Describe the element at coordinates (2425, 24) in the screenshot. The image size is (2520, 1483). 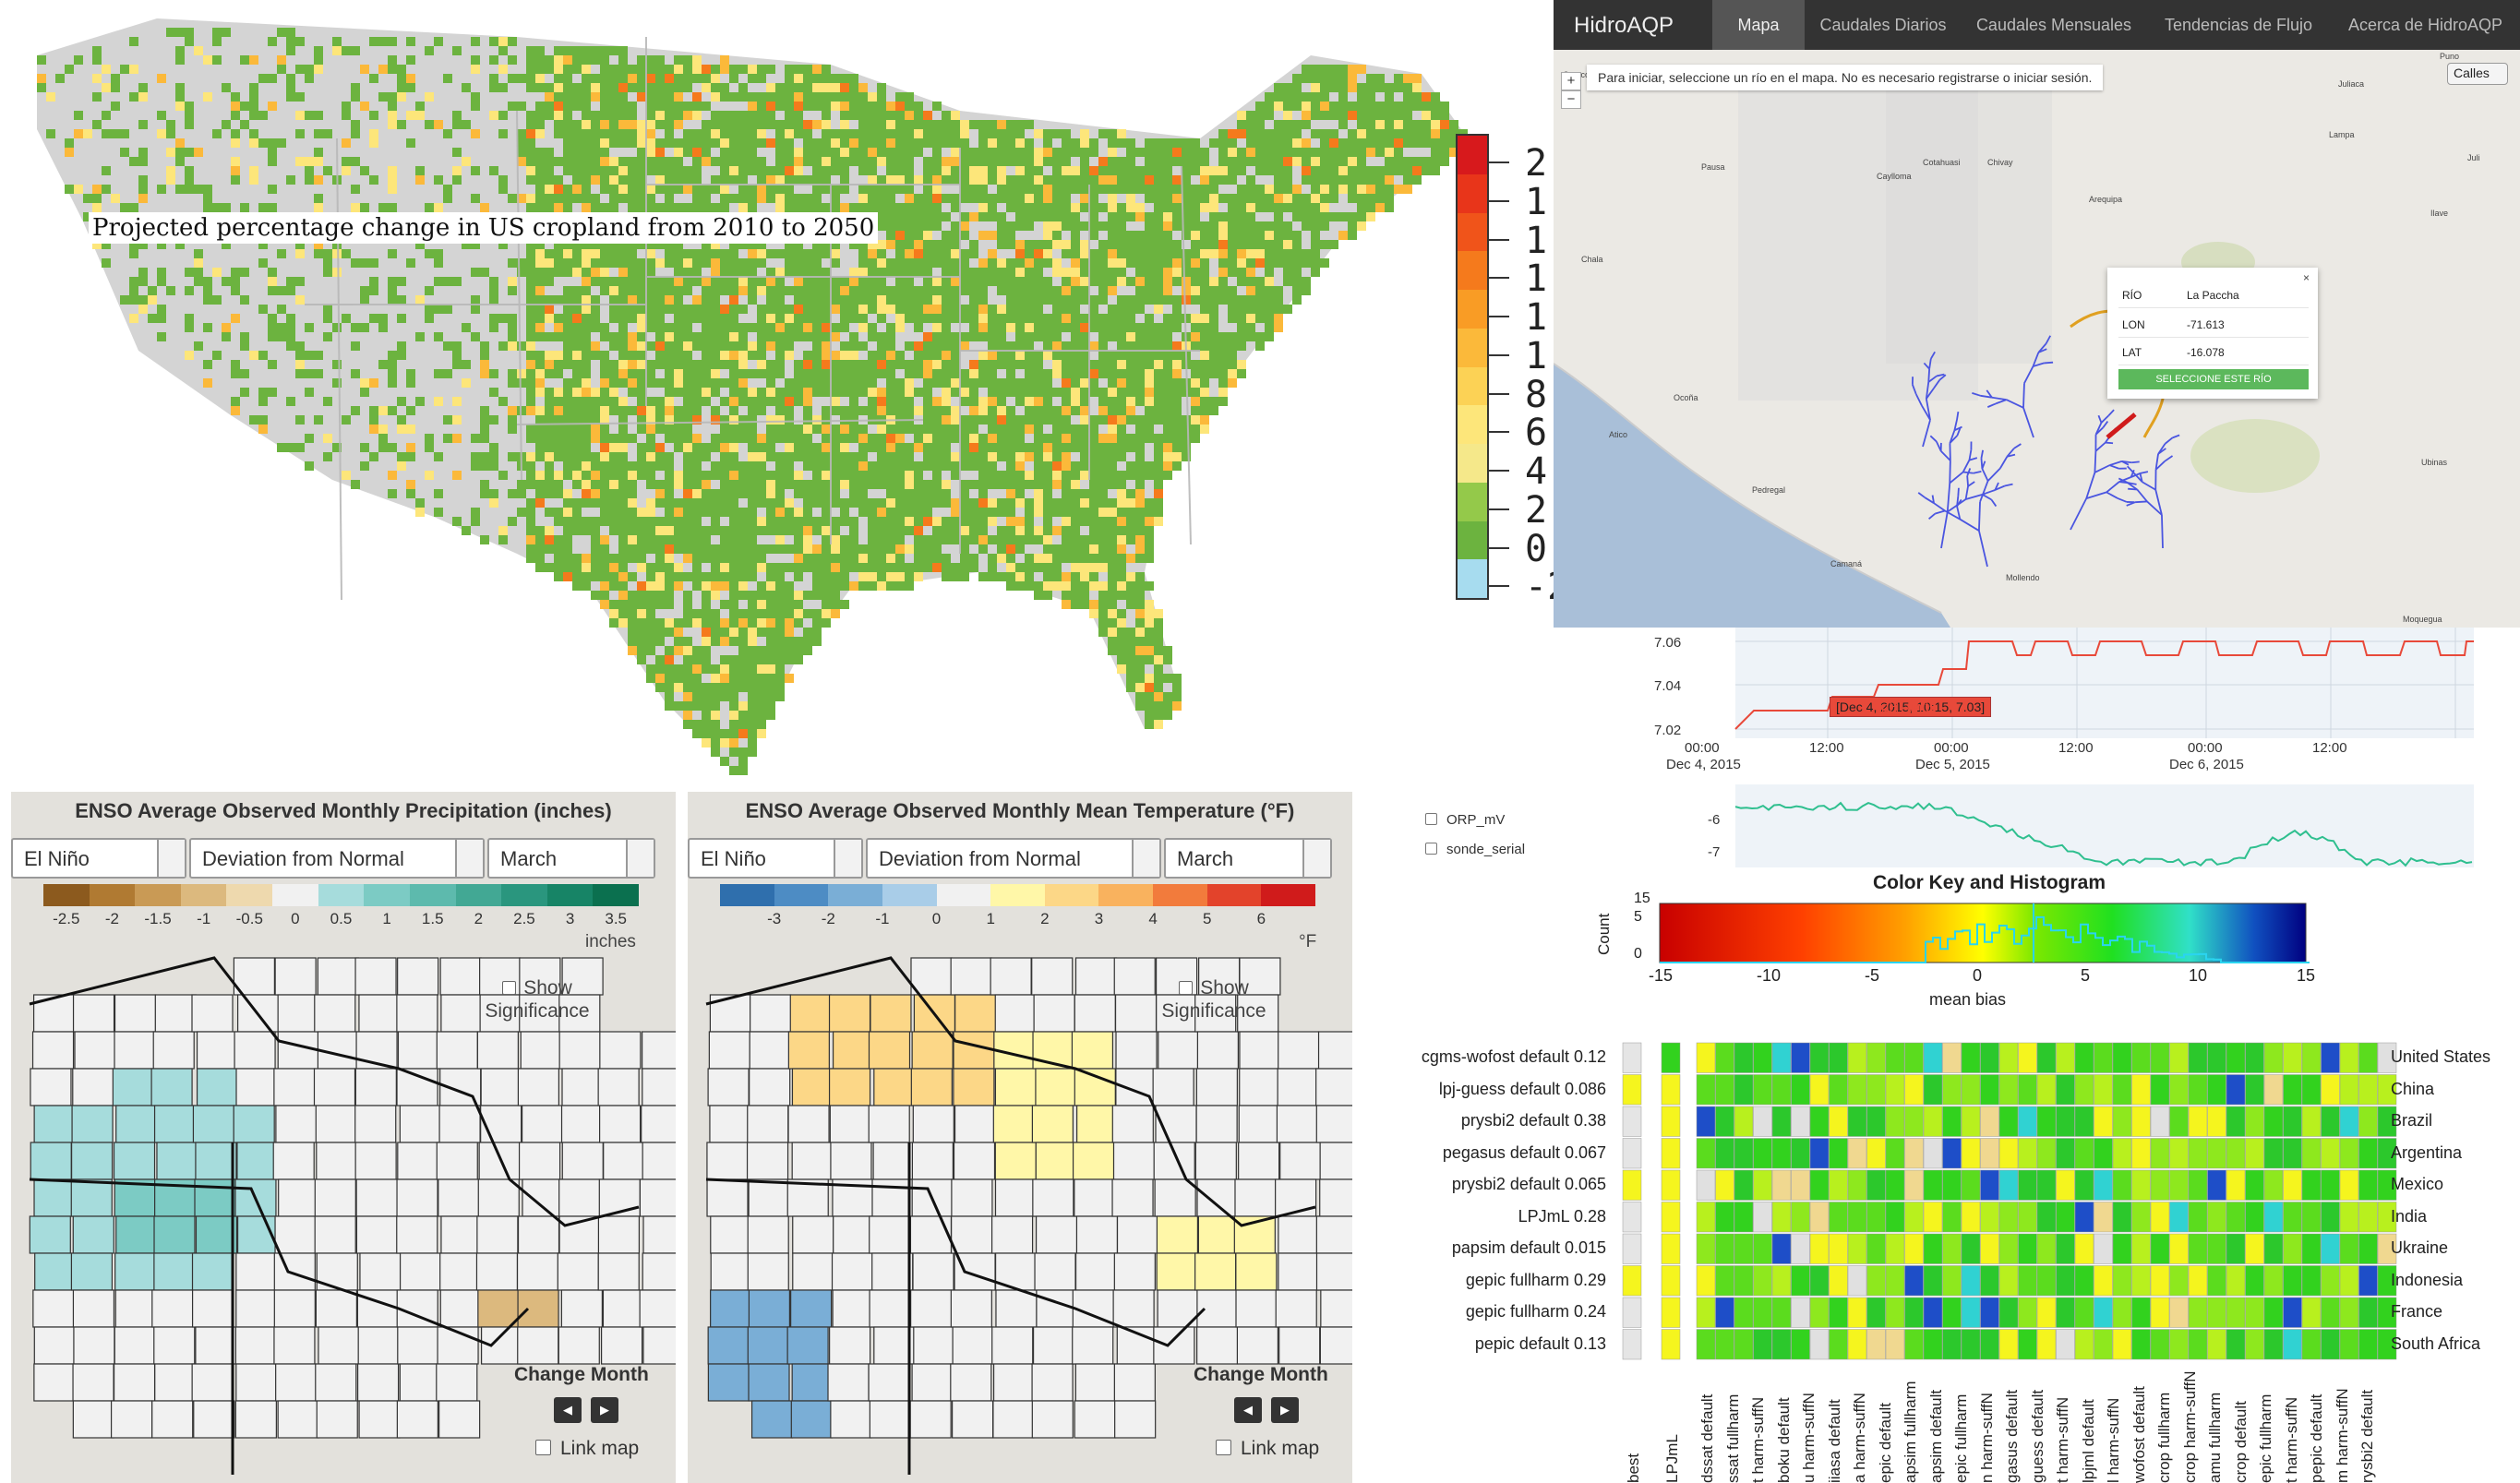
I see `nav-acerca: Acerca de HidroAQP` at that location.